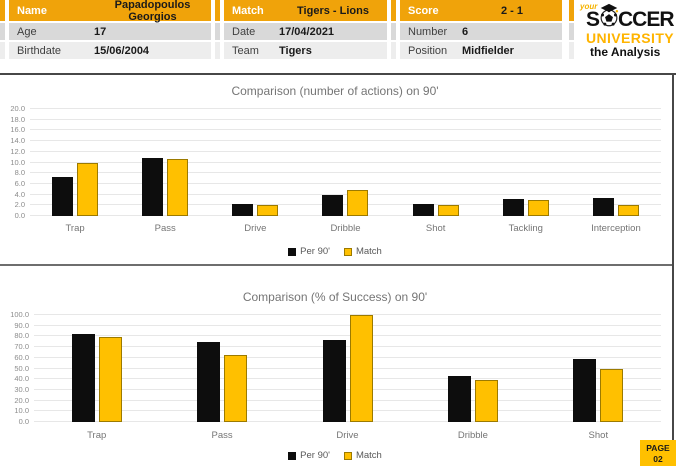 This screenshot has height=466, width=676. What do you see at coordinates (465, 31) in the screenshot?
I see `number-value: 6` at bounding box center [465, 31].